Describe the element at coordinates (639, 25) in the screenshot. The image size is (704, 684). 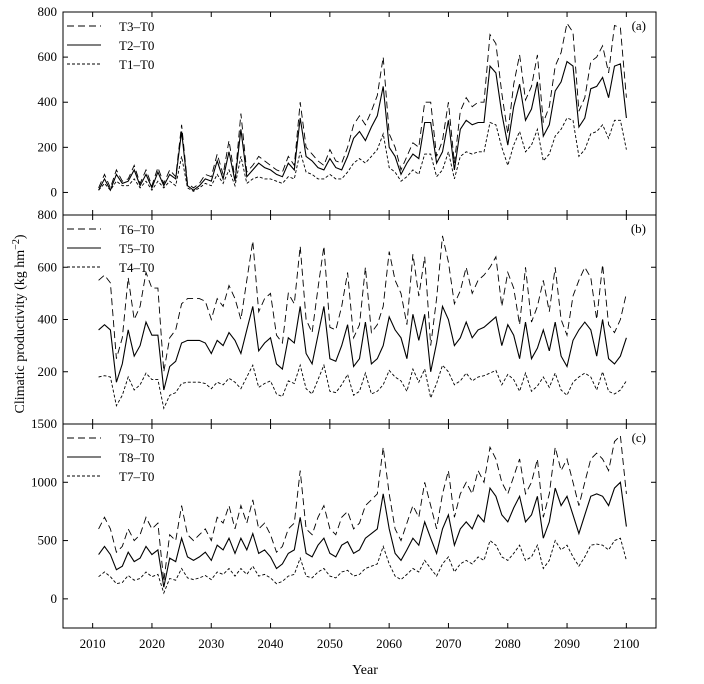
I see `panel-tag: (a)` at that location.